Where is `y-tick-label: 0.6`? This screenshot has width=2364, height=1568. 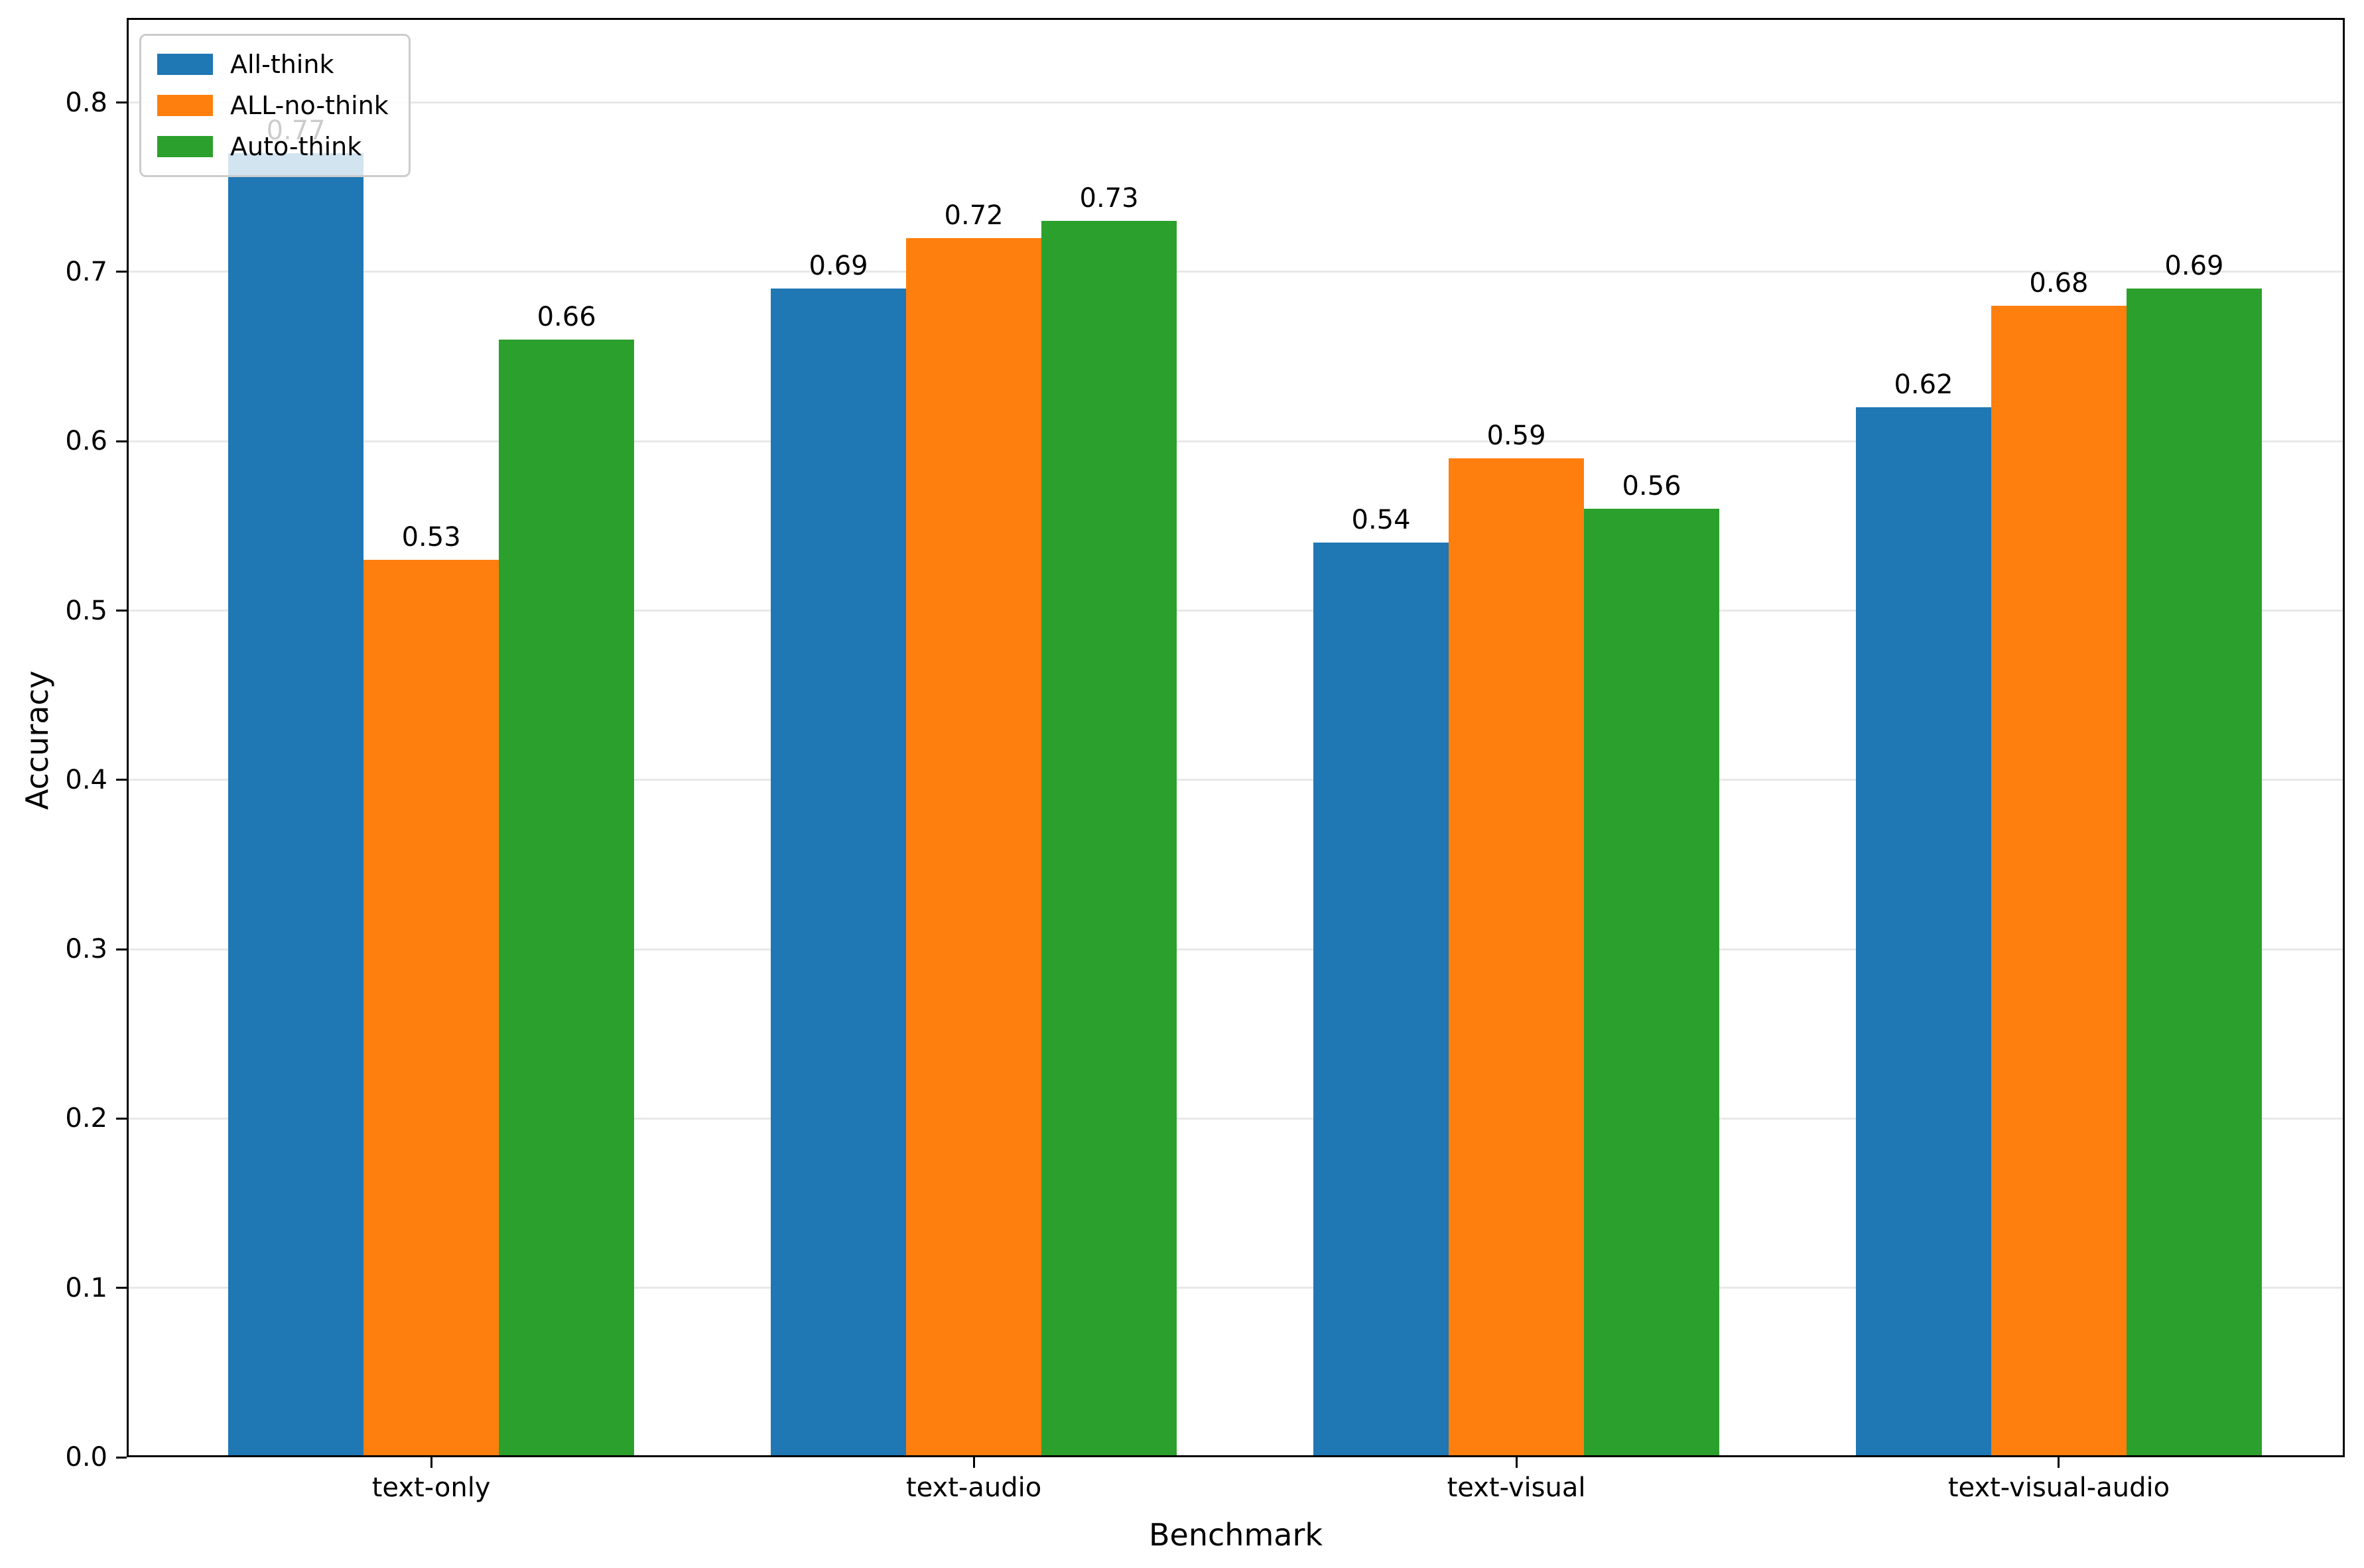
y-tick-label: 0.6 is located at coordinates (86, 442).